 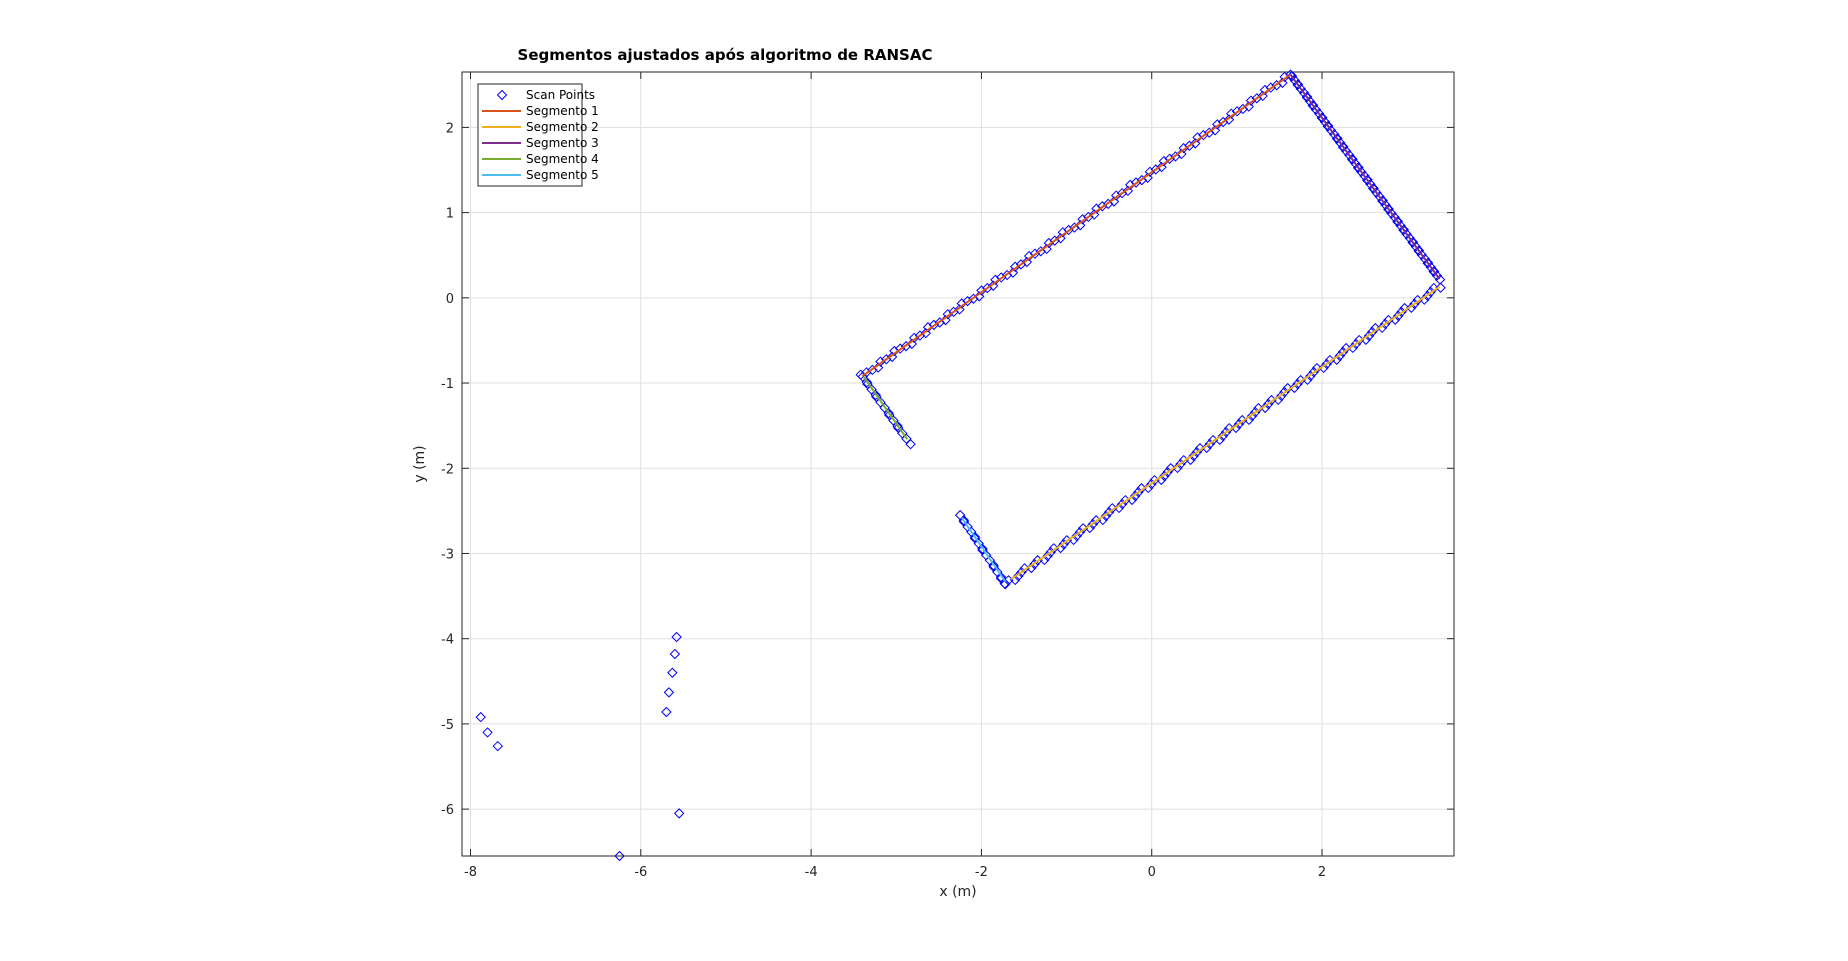 I want to click on legend-label: Segmento 2, so click(x=562, y=127).